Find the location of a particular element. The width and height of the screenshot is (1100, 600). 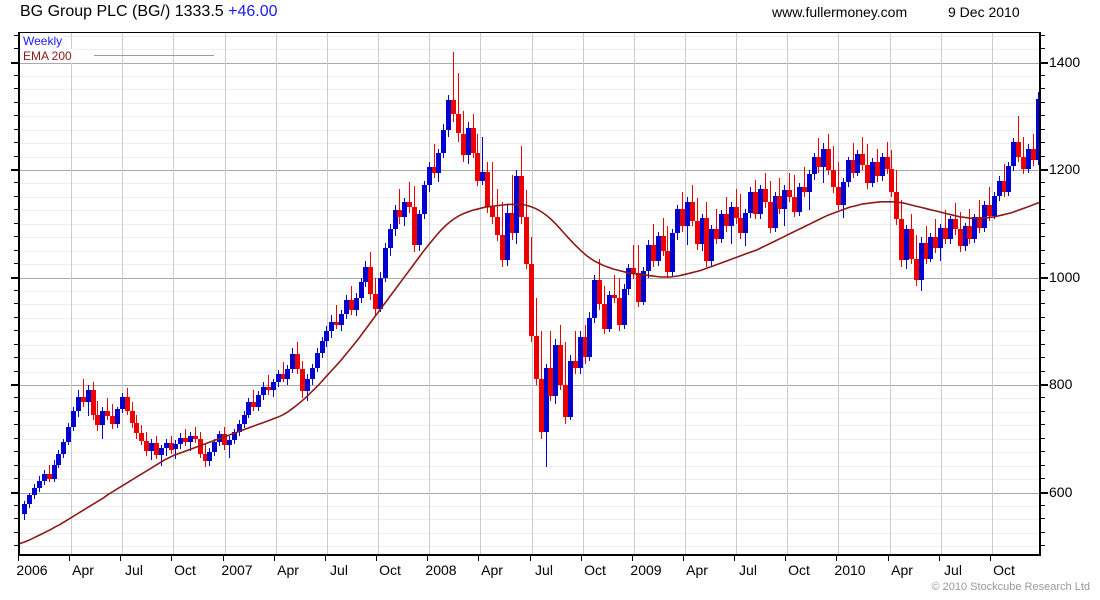

legend-series-label: Weekly is located at coordinates (43, 41).